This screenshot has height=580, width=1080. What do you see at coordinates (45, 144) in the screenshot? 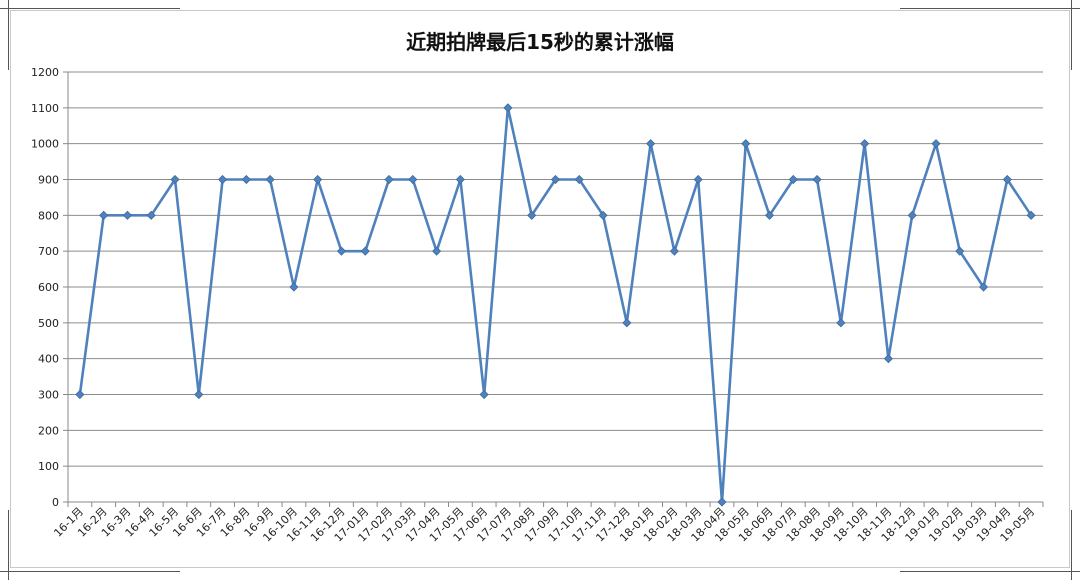
I see `y-tick-label: 1000` at bounding box center [45, 144].